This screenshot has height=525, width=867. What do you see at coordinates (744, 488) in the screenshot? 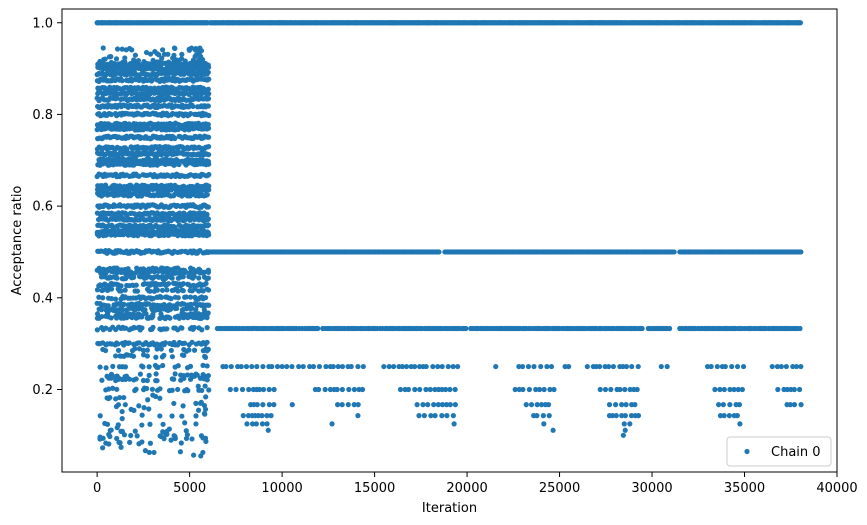
I see `x-tick-label: 35000` at bounding box center [744, 488].